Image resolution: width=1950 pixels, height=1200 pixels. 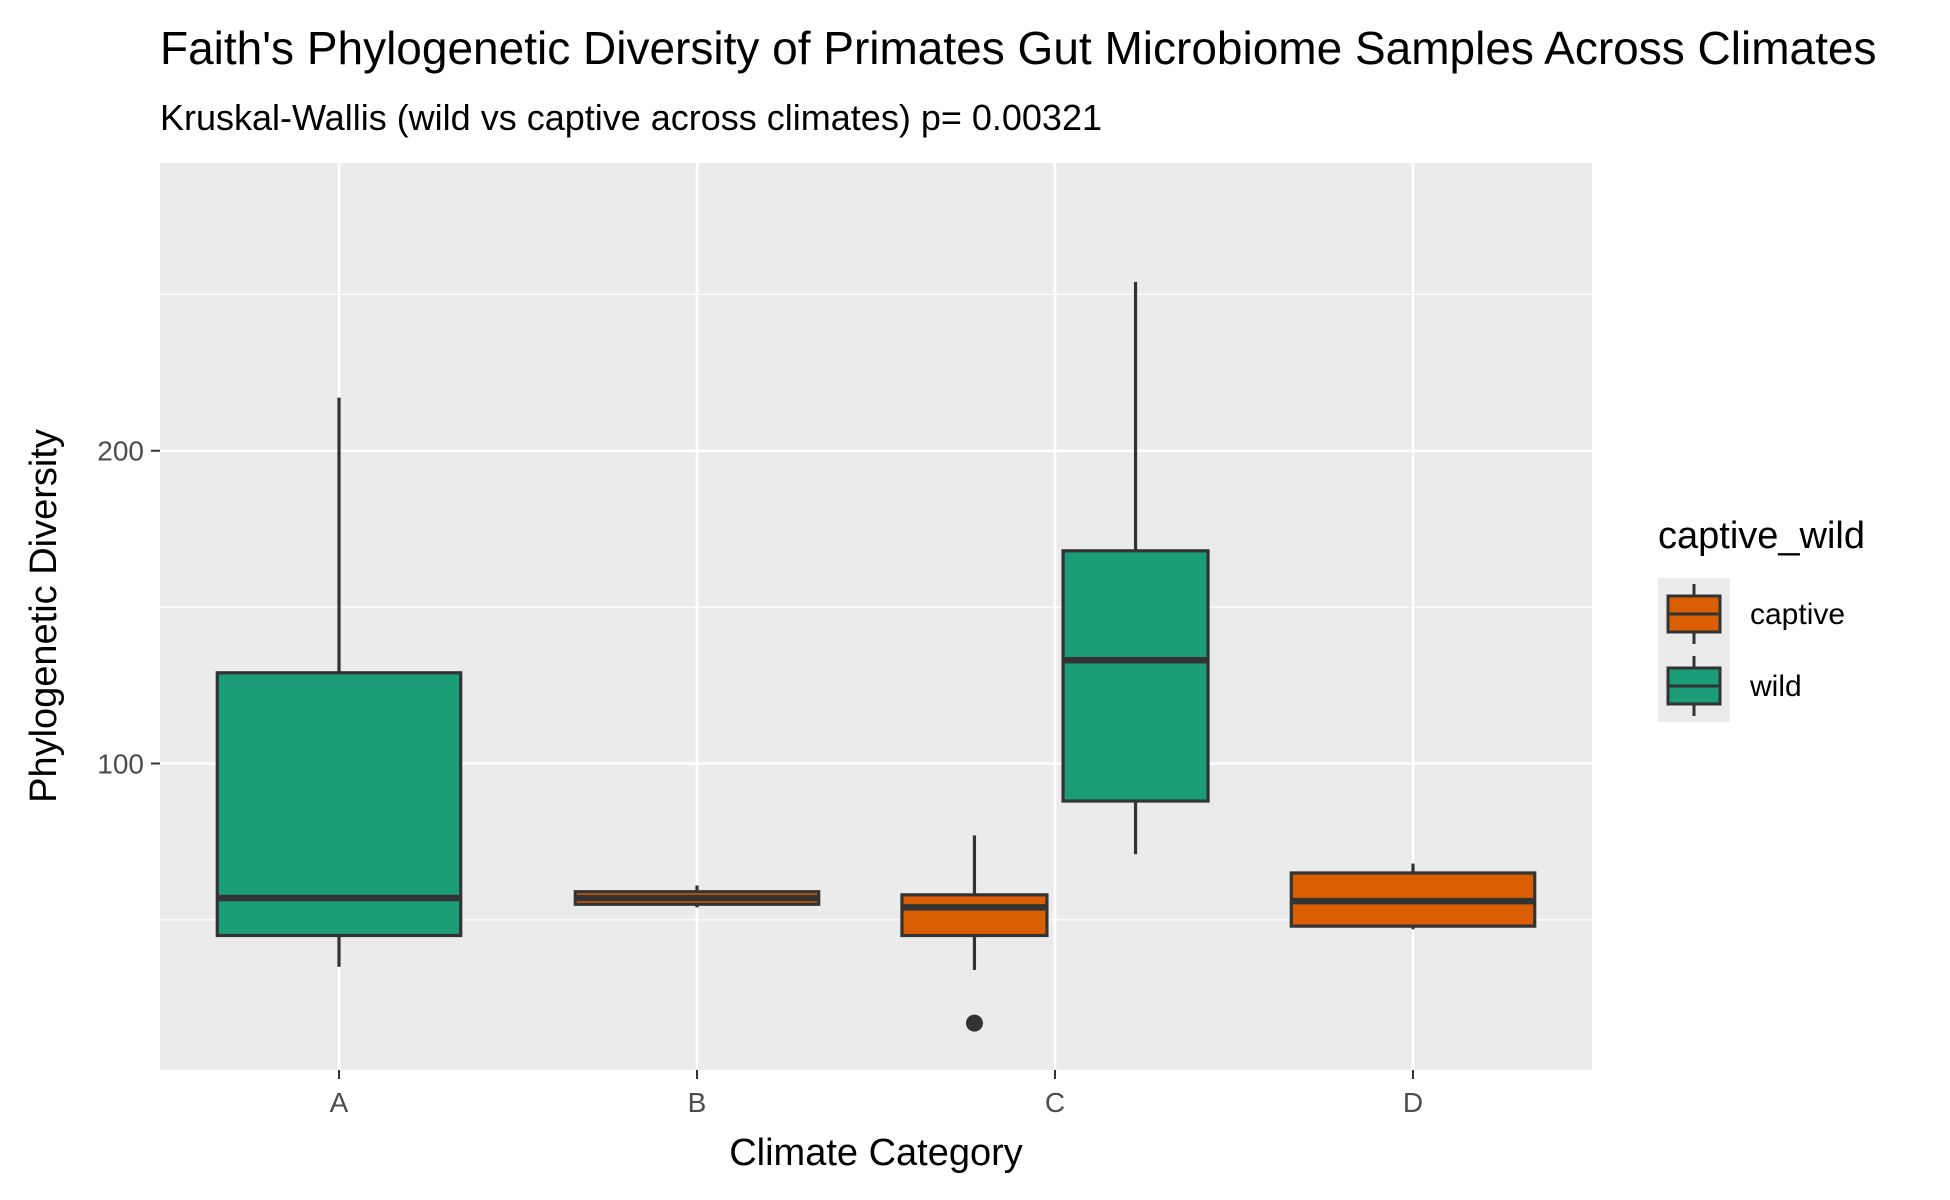 What do you see at coordinates (1413, 896) in the screenshot?
I see `box-D-captive` at bounding box center [1413, 896].